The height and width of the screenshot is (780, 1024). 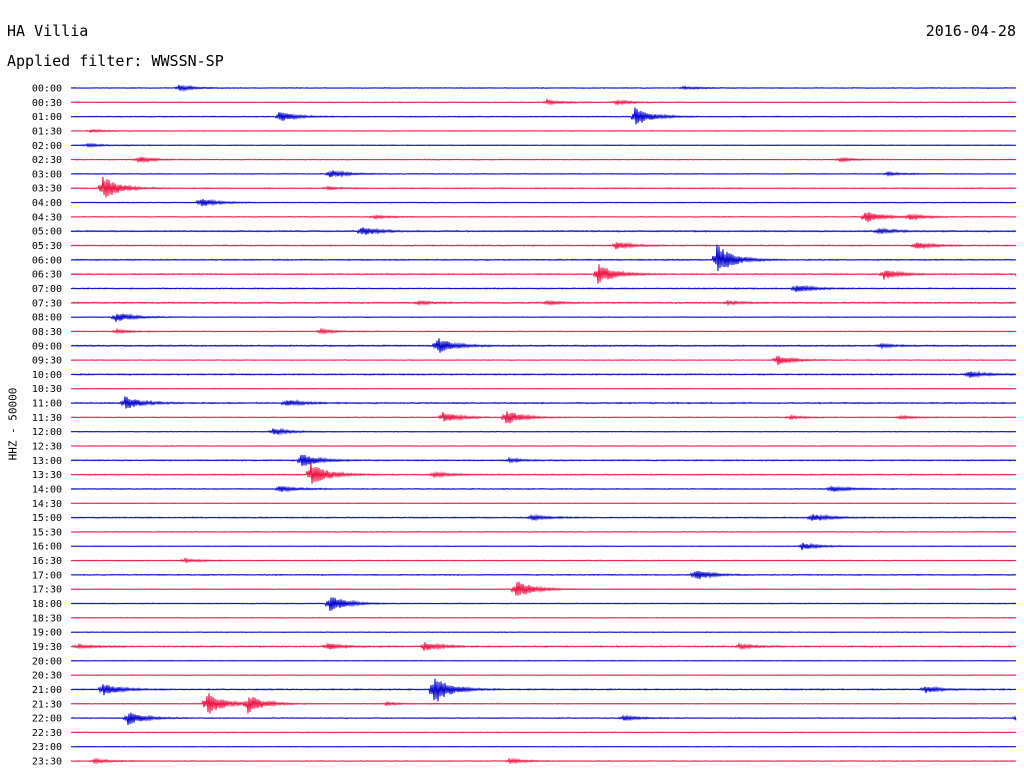 What do you see at coordinates (47, 504) in the screenshot?
I see `row-time-label: 14:30` at bounding box center [47, 504].